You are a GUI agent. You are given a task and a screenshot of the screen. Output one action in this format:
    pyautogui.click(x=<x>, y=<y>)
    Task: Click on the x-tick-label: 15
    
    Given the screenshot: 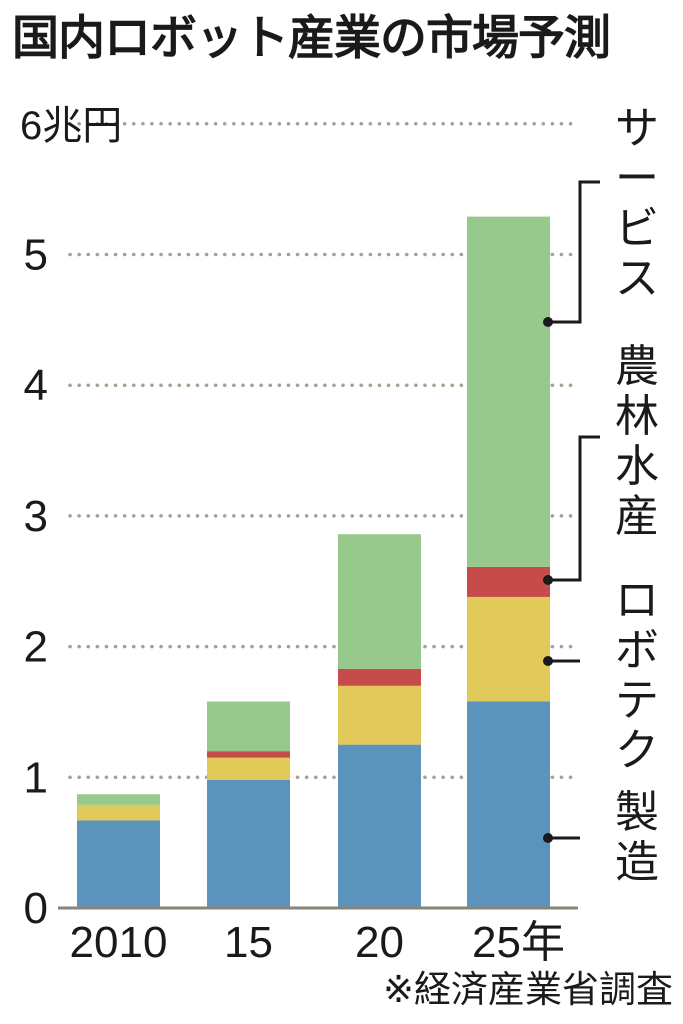 What is the action you would take?
    pyautogui.click(x=248, y=942)
    